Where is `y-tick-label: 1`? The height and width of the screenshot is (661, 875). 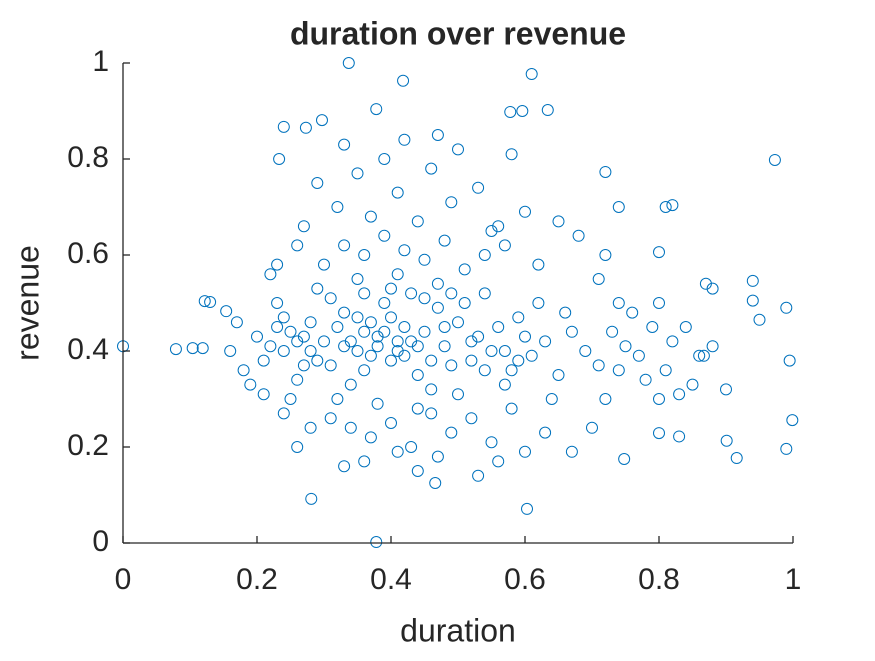 y-tick-label: 1 is located at coordinates (100, 61).